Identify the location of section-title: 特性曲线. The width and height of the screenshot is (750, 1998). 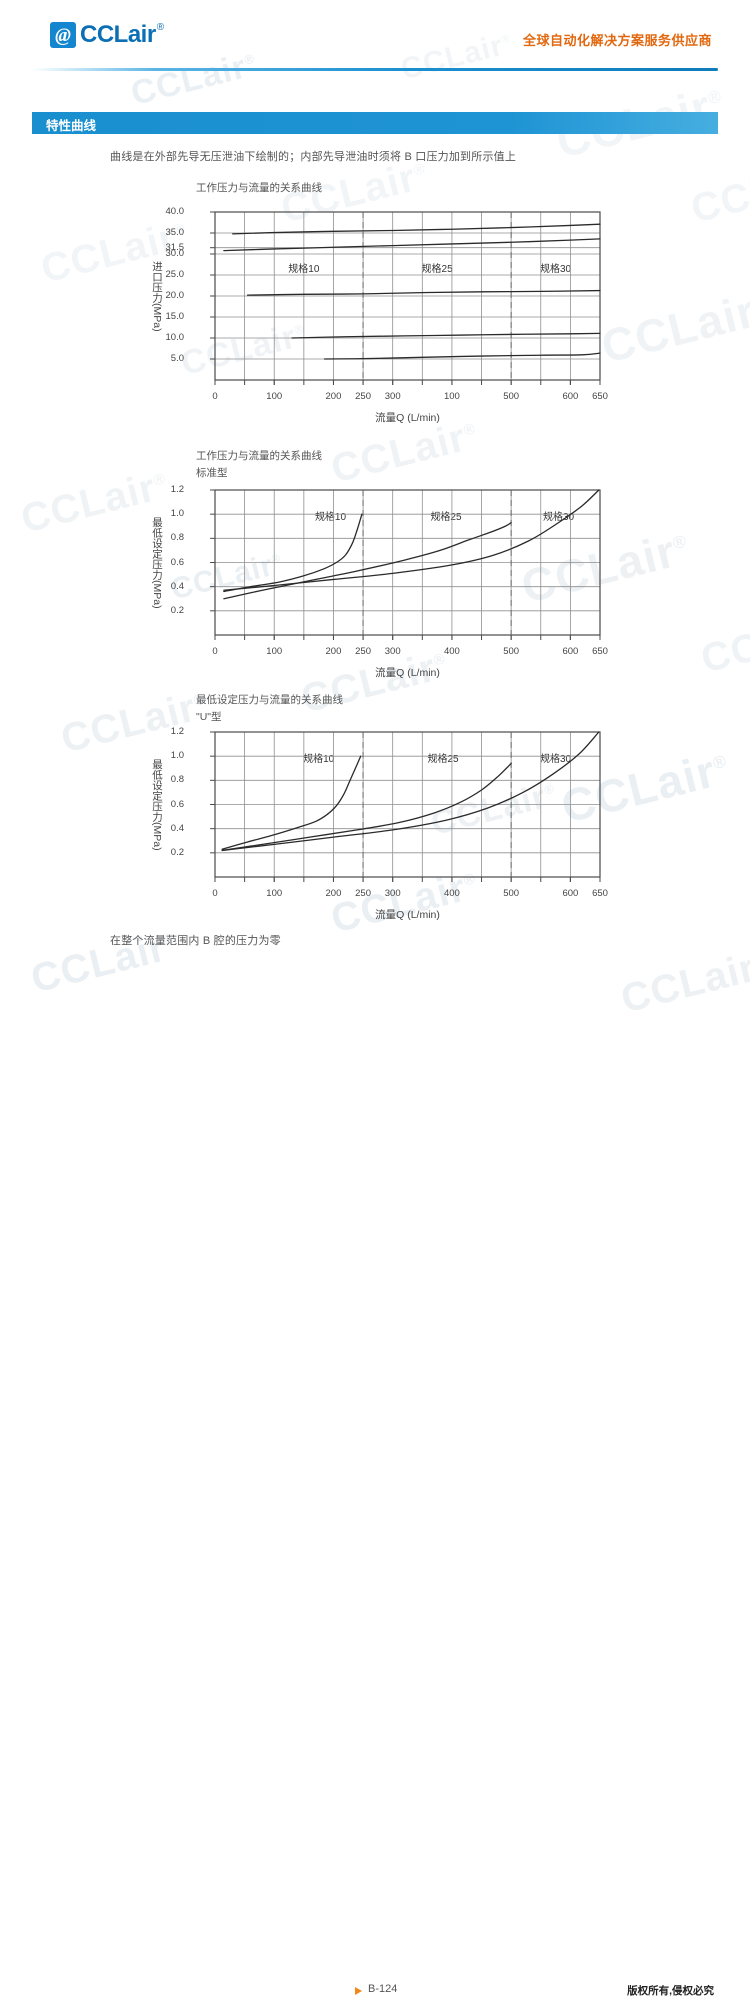
(71, 126).